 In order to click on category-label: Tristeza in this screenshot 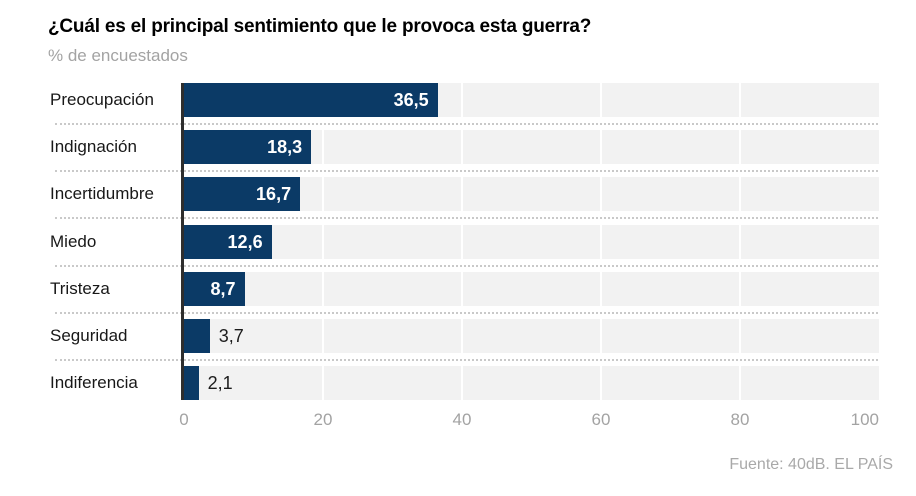, I will do `click(80, 288)`.